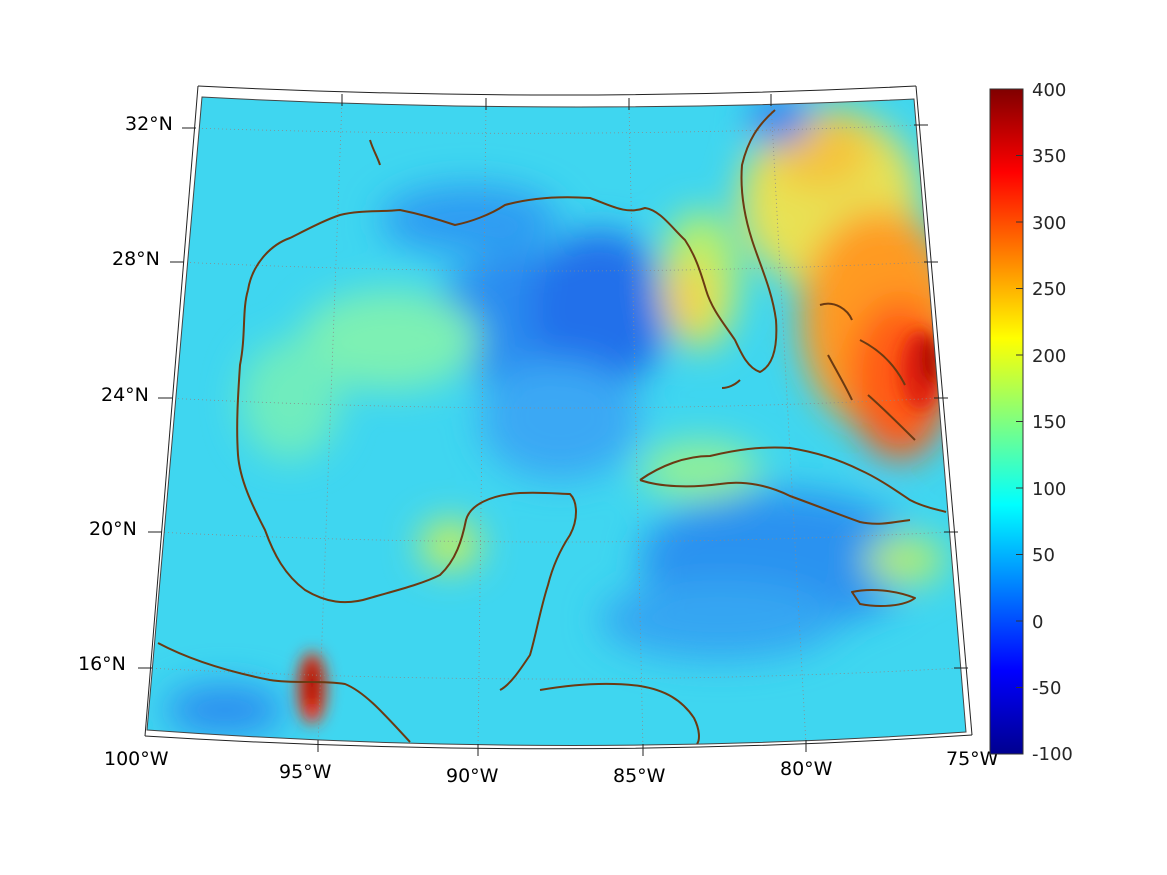  Describe the element at coordinates (149, 124) in the screenshot. I see `lat-label-32n: 32°N` at that location.